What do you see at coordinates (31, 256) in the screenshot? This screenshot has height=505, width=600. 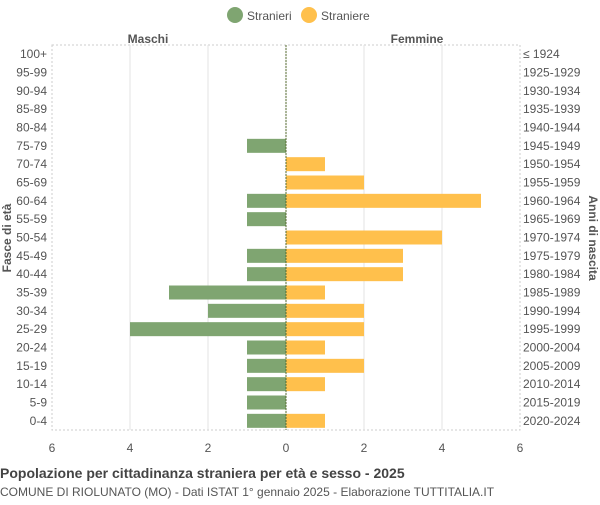 I see `age-label: 45-49` at bounding box center [31, 256].